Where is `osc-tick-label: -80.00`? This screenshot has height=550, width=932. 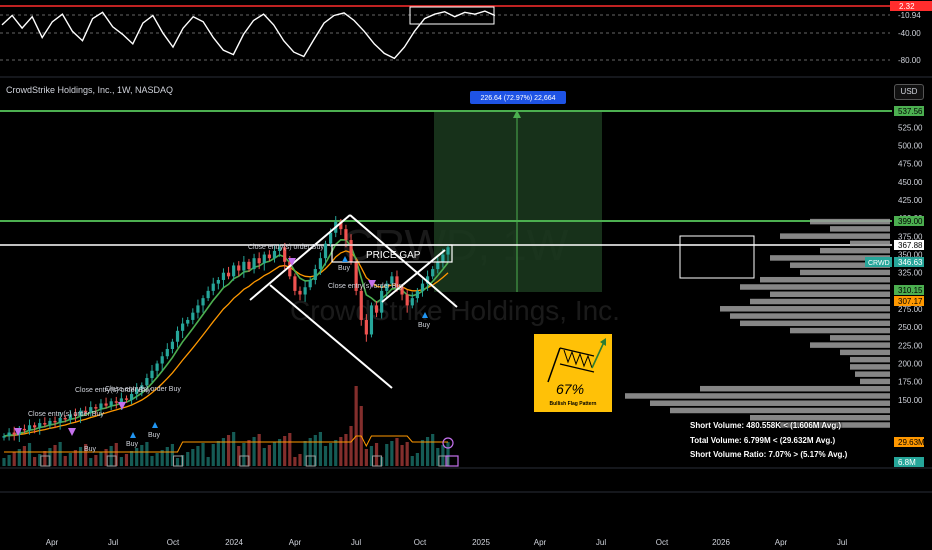
osc-tick-label: -80.00 is located at coordinates (909, 60).